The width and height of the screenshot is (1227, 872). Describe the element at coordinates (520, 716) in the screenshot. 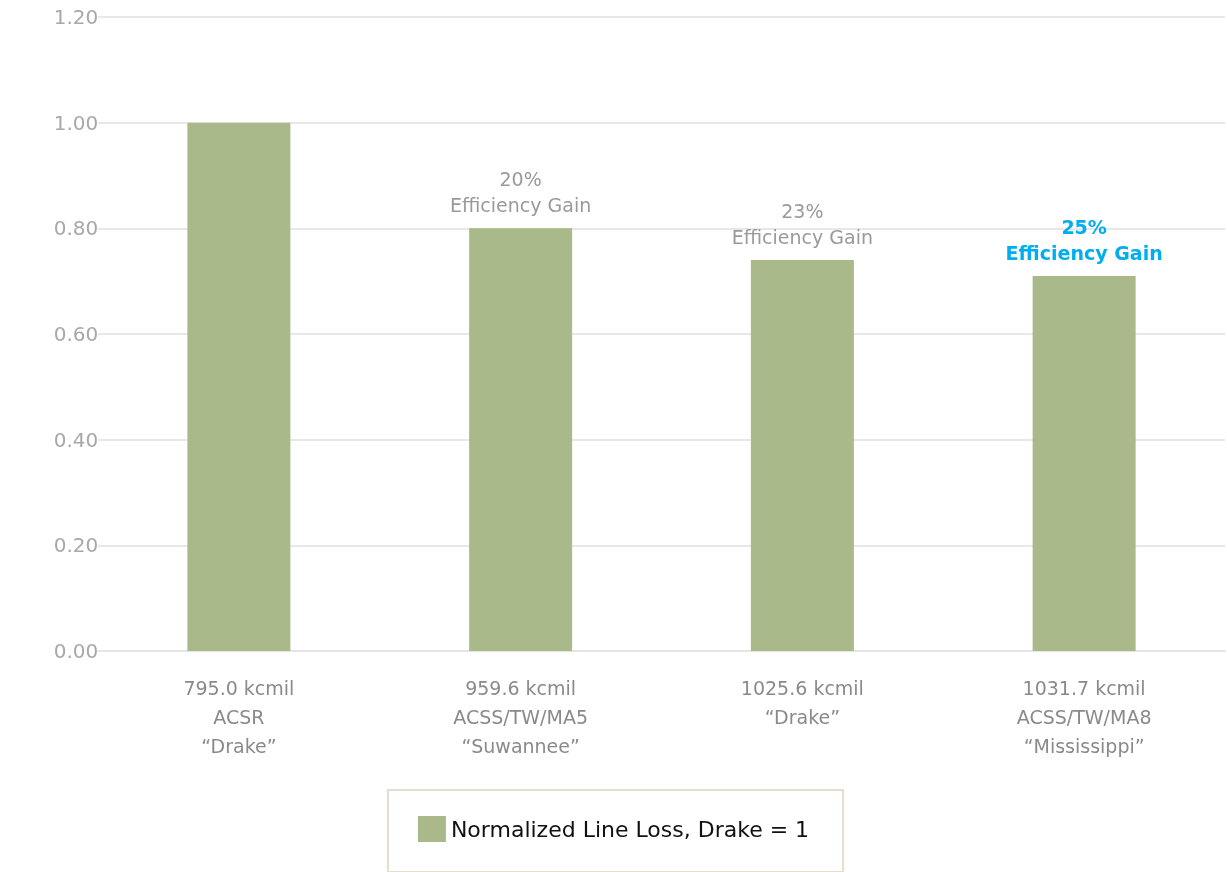

I see `x-tick-label: 959.6 kcmil ACSS/TW/MA5 “Suwannee”` at that location.